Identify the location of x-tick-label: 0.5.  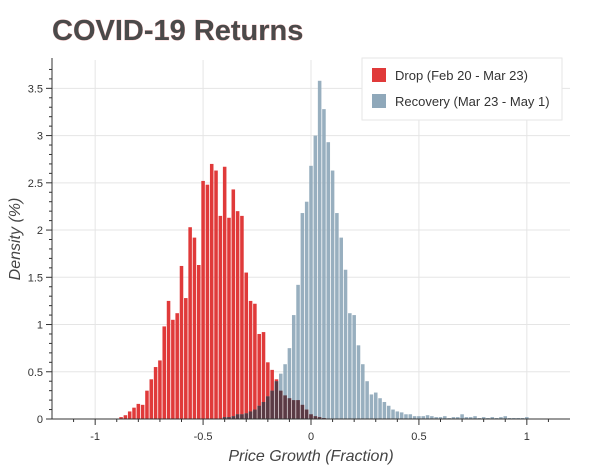
(418, 437).